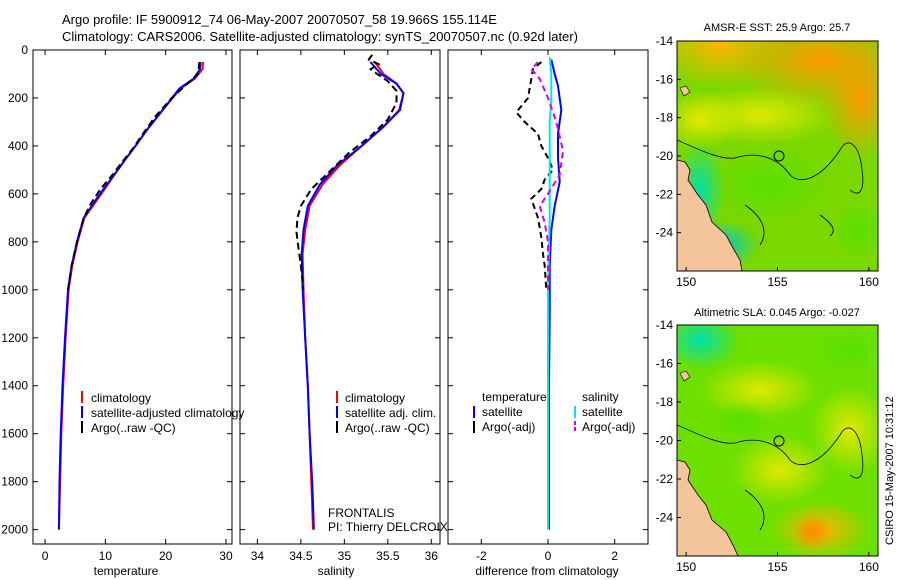  Describe the element at coordinates (508, 427) in the screenshot. I see `legend-label-temp-argo: Argo(-adj)` at that location.